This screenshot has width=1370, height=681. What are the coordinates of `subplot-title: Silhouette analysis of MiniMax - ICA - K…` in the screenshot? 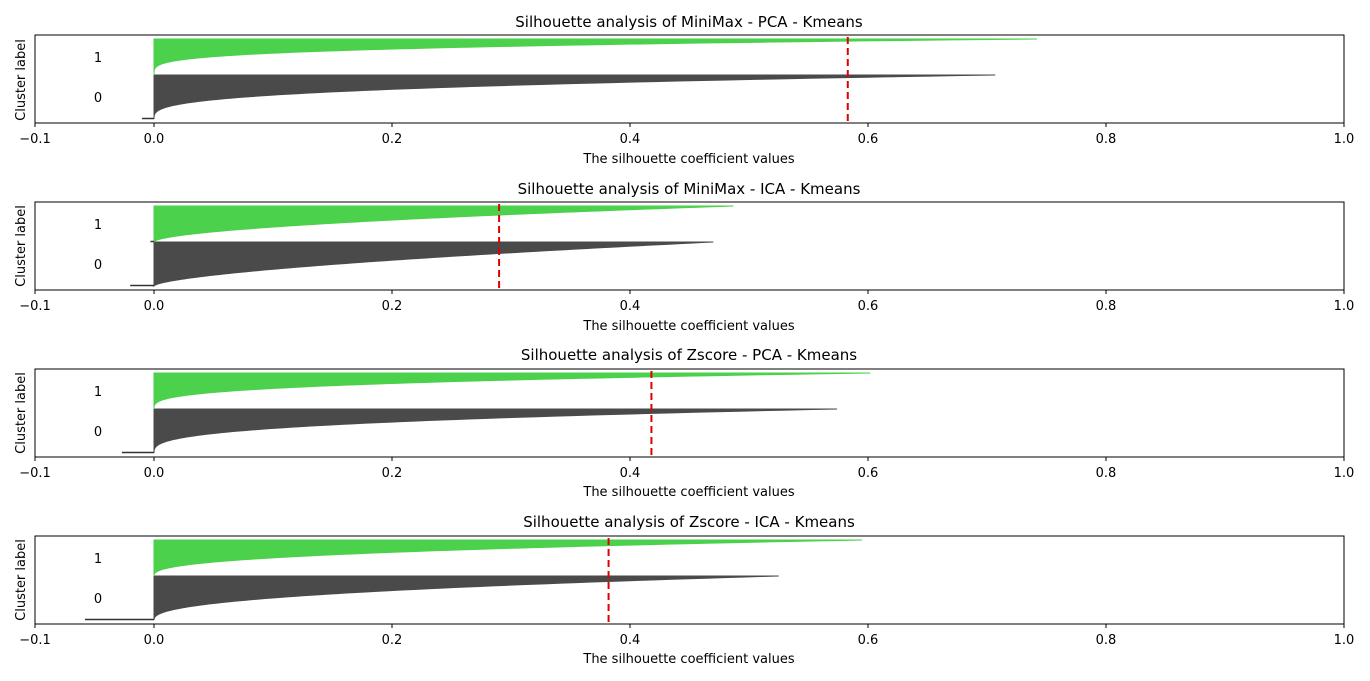 It's located at (689, 189).